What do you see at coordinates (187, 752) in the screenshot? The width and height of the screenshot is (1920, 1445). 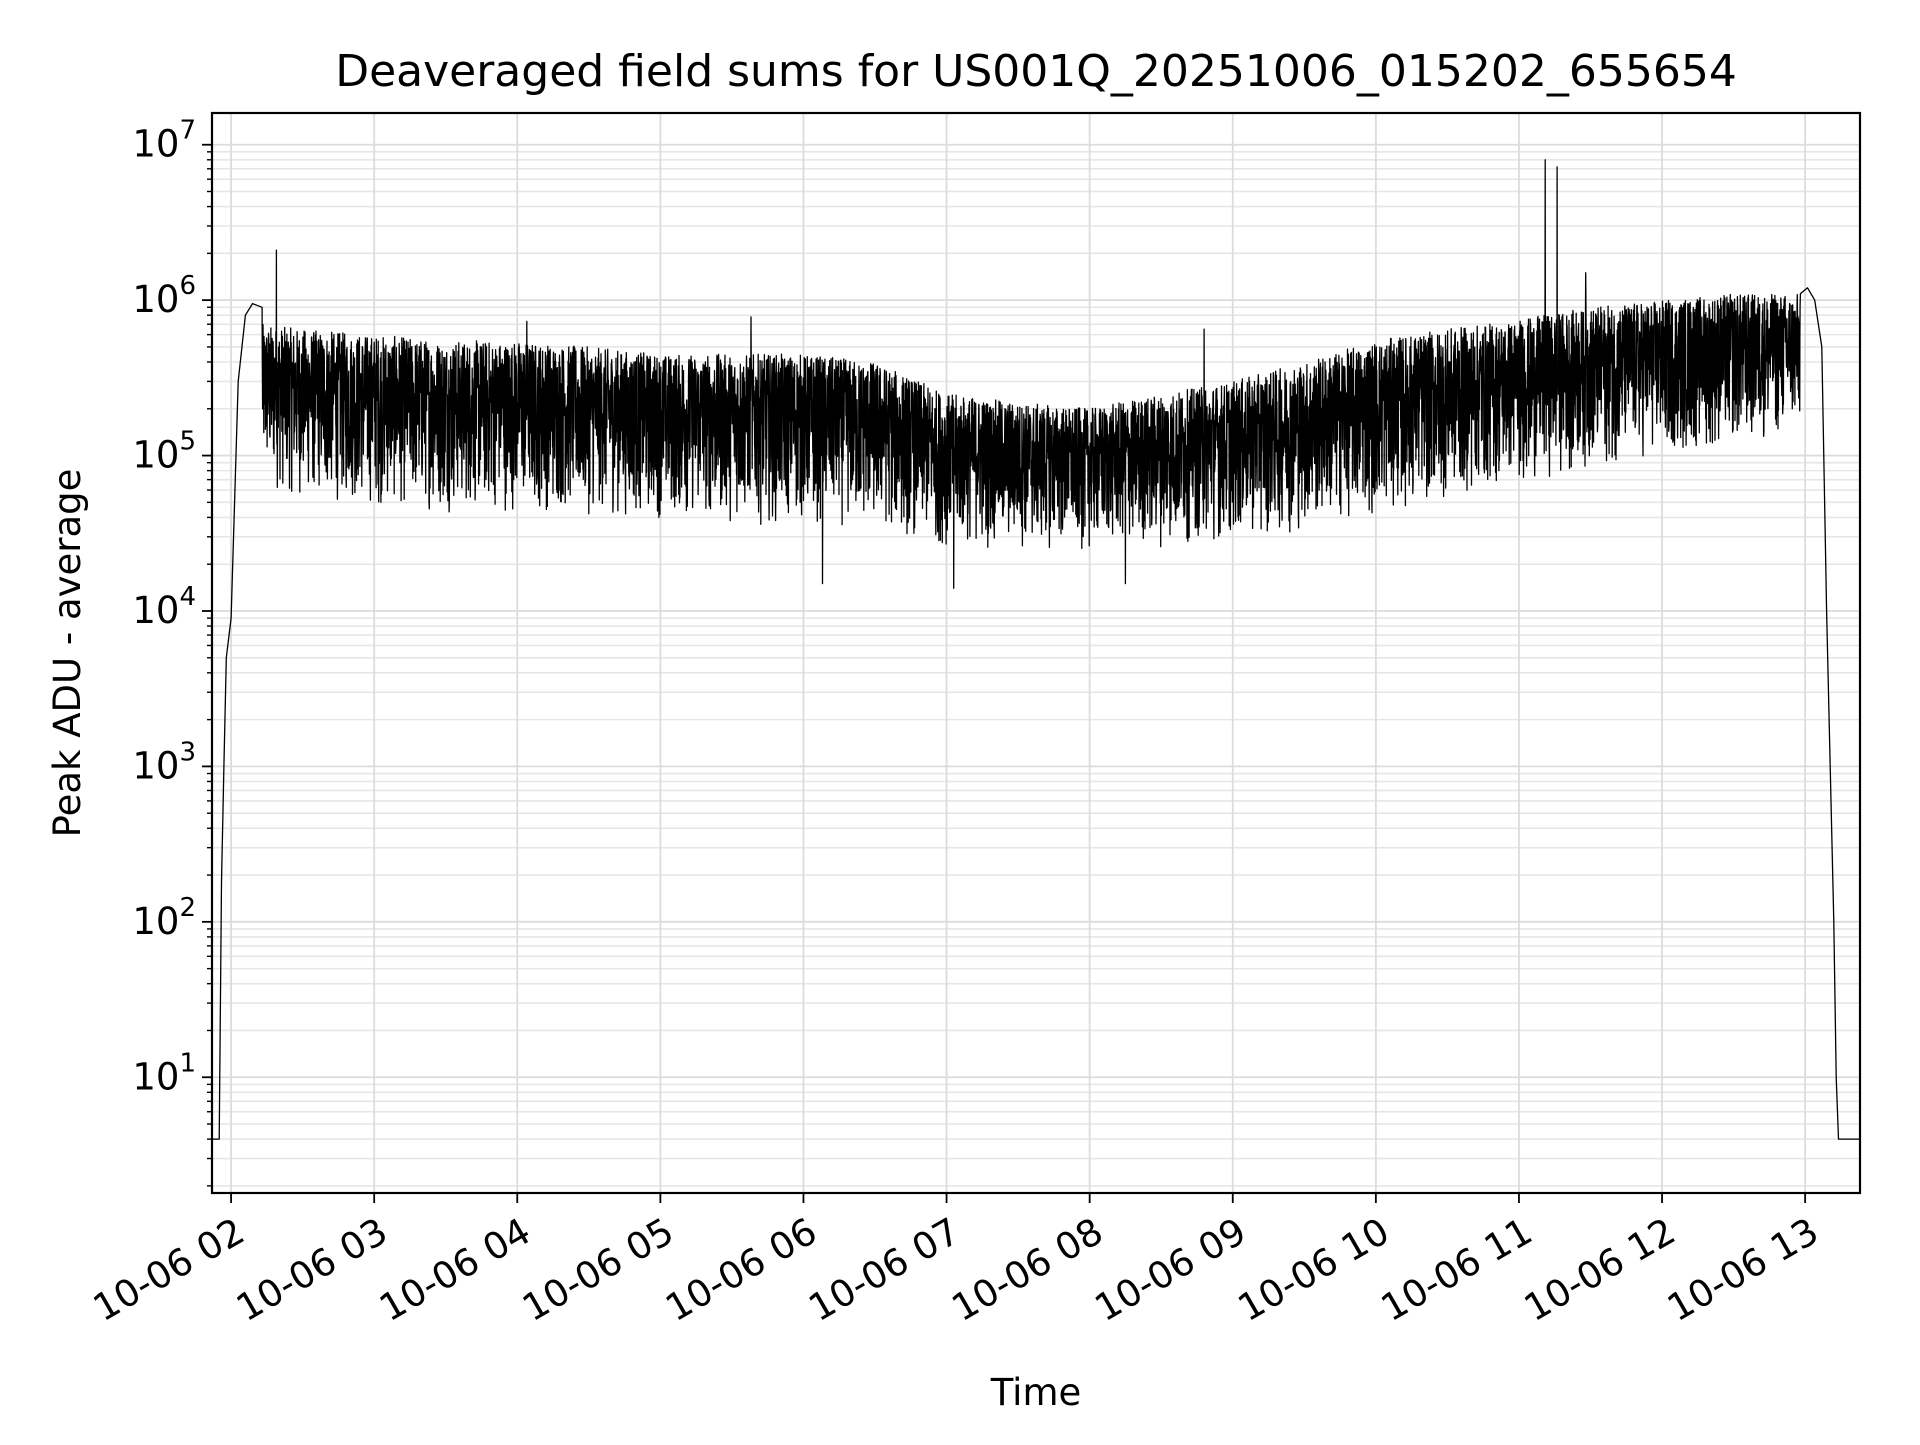 I see `y-tick-label-exponent: 3` at bounding box center [187, 752].